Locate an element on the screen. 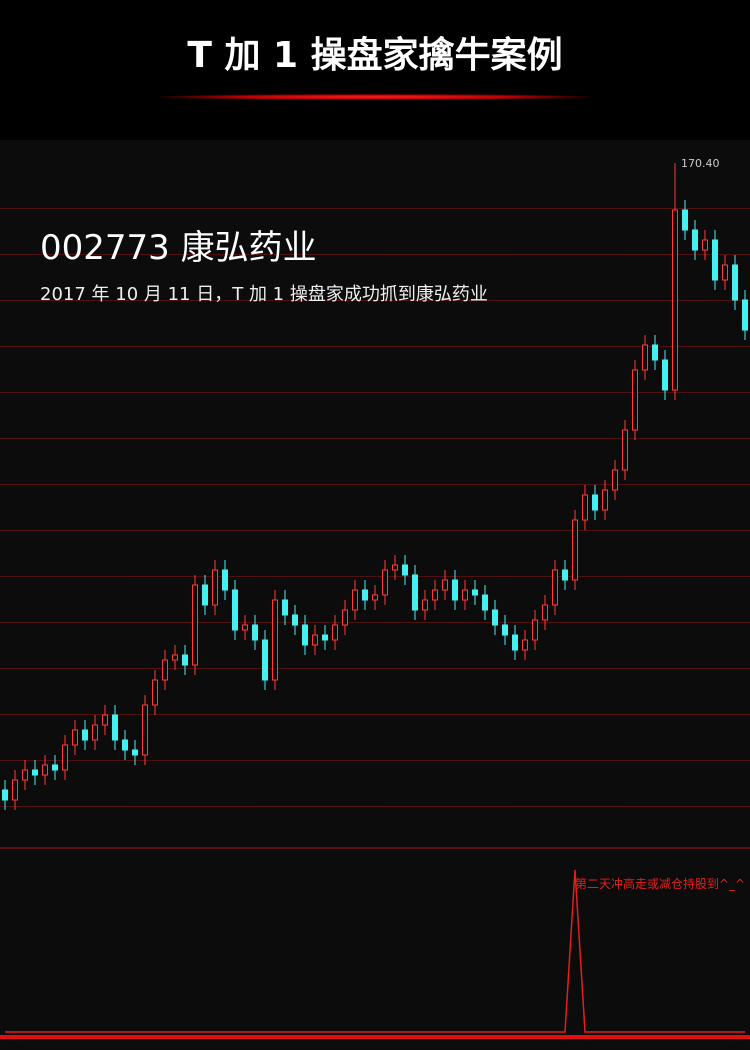  max-price-label: 170.40 is located at coordinates (700, 163).